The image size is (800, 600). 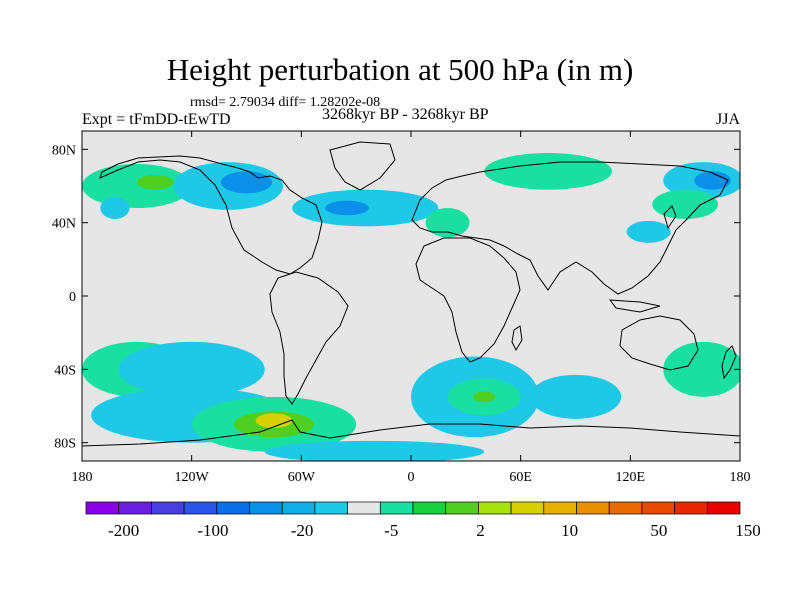 I want to click on coast-greenland, so click(x=362, y=166).